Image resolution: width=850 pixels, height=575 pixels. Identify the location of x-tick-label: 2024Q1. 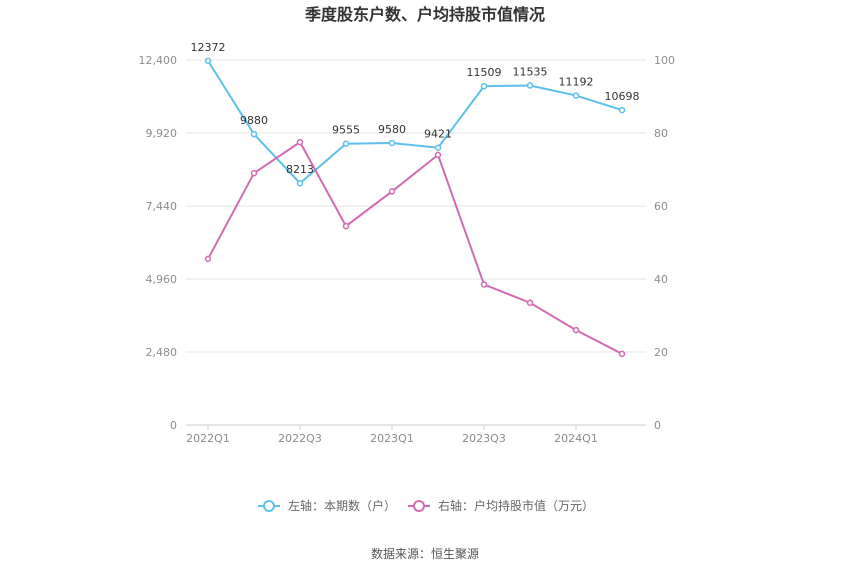
(576, 438).